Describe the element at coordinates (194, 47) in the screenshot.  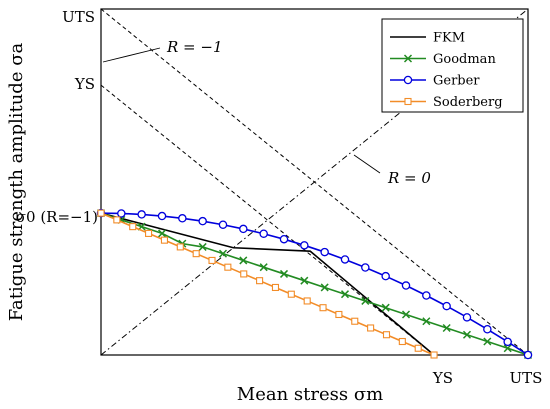
I see `annotation-r-minus-1: R = −1` at that location.